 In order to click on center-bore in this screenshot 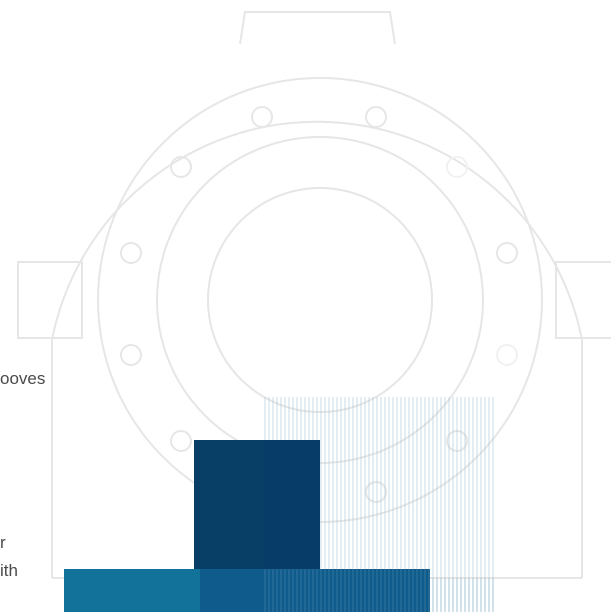, I will do `click(320, 300)`.